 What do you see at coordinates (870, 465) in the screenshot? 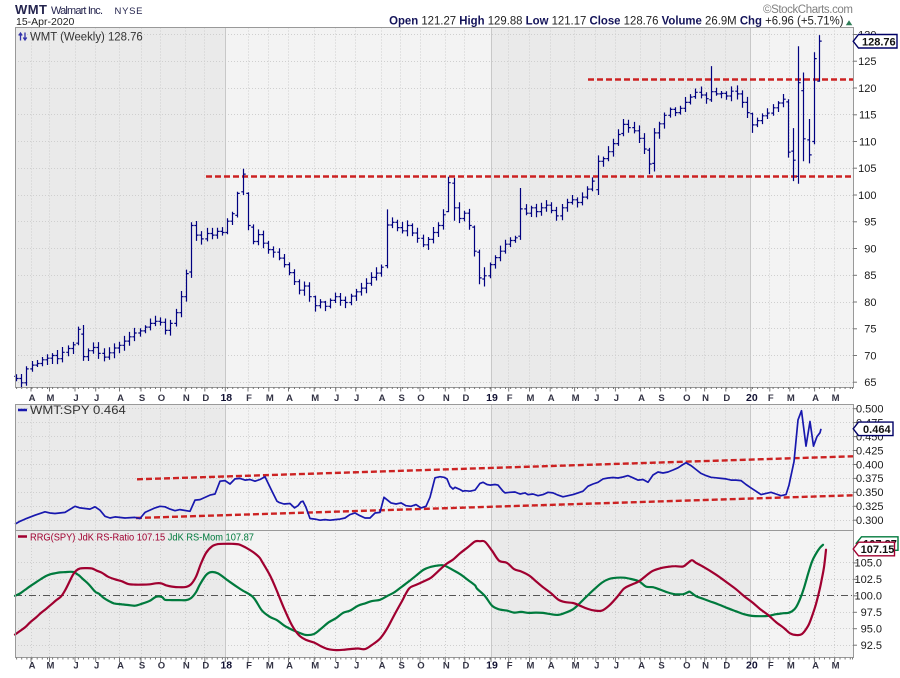
I see `svg-text: 0.400` at bounding box center [870, 465].